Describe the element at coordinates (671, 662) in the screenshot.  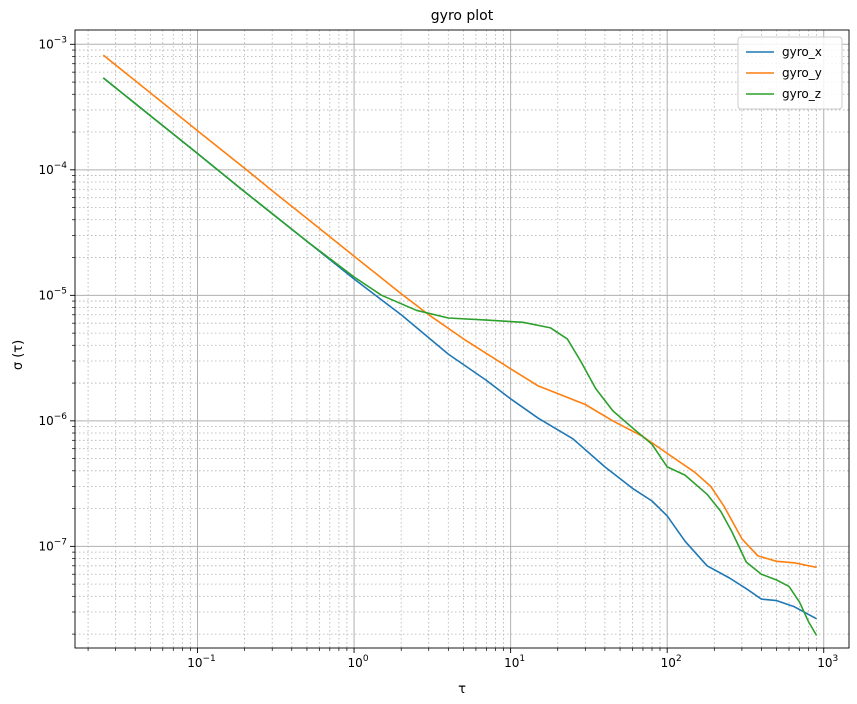
I see `x-tick-label: 10²` at that location.